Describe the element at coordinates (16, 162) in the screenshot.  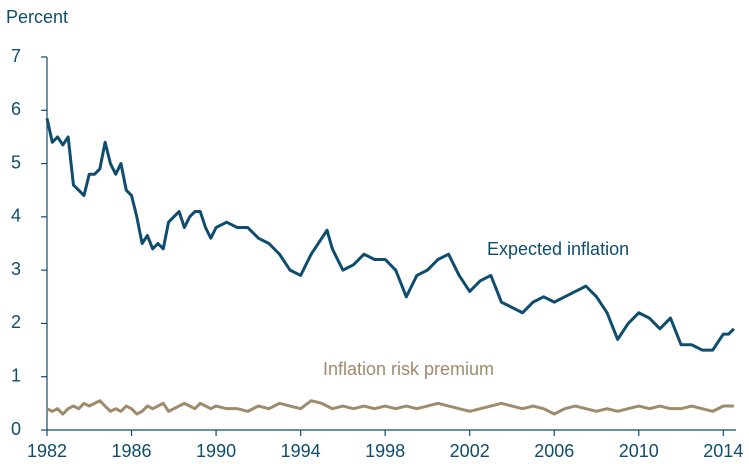
I see `y-tick-label: 5` at that location.